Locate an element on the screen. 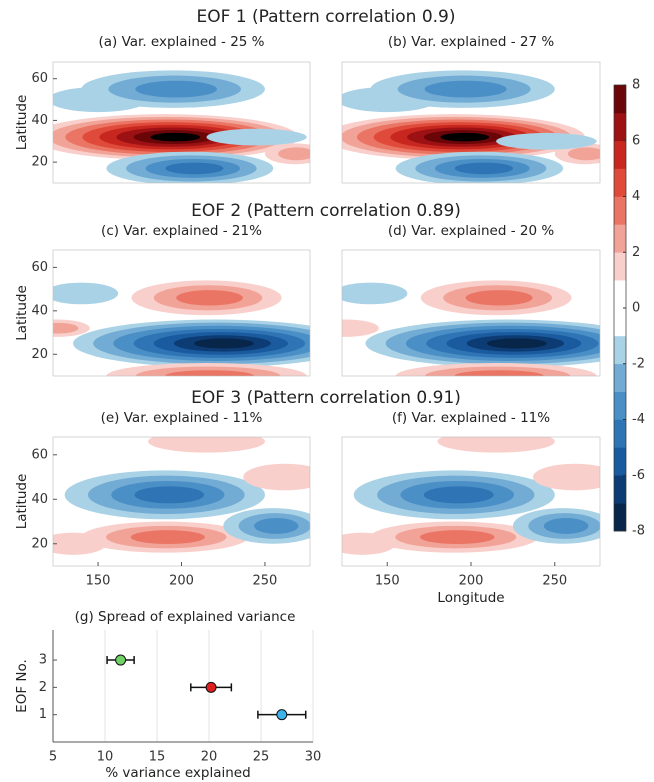  row-title: EOF 3 (Pattern correlation 0.91) is located at coordinates (326, 398).